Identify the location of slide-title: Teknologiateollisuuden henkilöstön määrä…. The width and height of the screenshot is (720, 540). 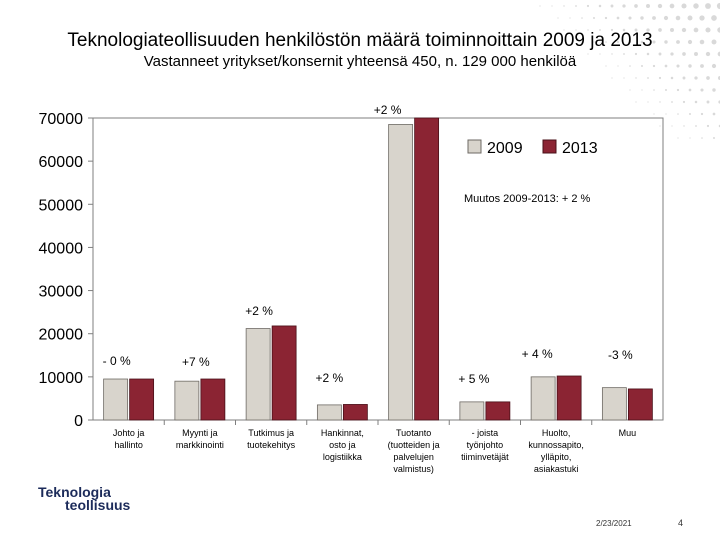
(360, 40).